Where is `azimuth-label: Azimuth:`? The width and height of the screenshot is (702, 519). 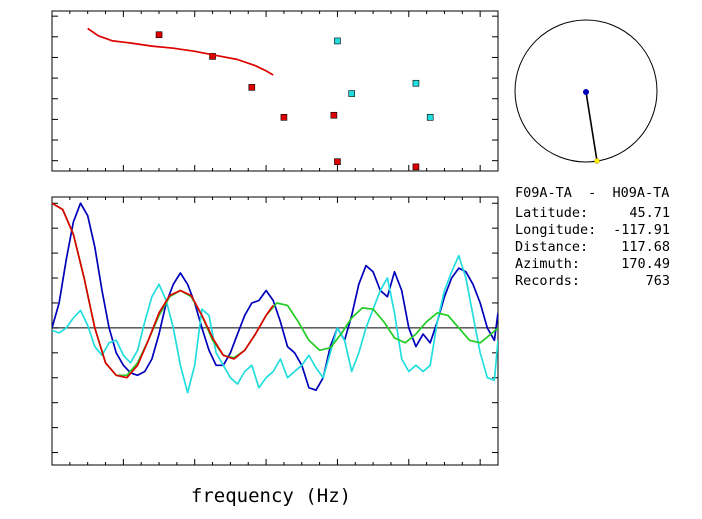 azimuth-label: Azimuth: is located at coordinates (548, 264).